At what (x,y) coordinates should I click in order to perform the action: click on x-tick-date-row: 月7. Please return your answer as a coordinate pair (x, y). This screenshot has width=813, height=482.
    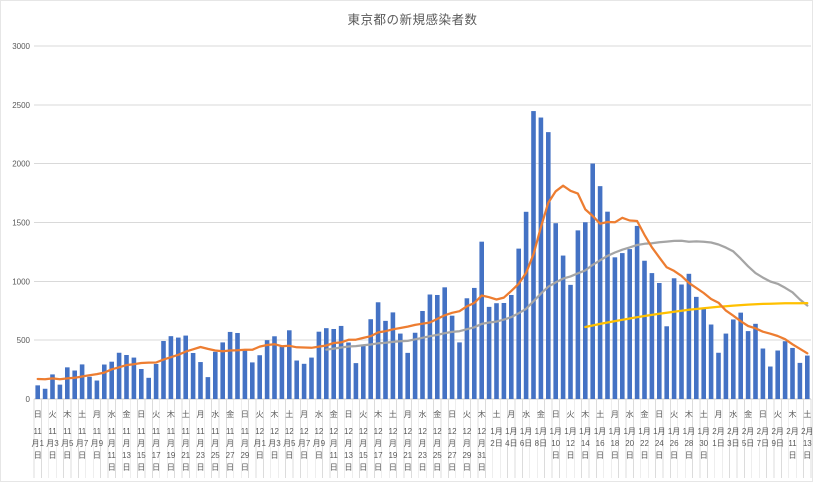
    Looking at the image, I should click on (304, 443).